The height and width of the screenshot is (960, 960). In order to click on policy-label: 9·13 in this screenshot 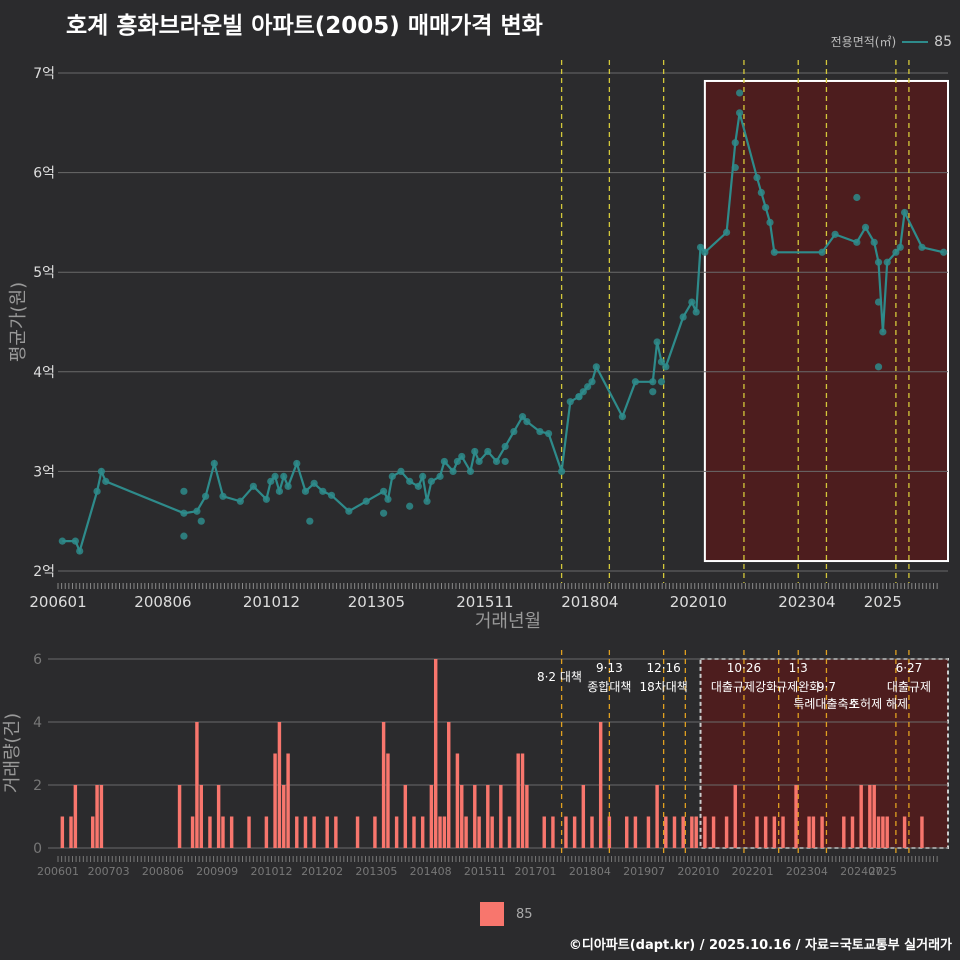, I will do `click(609, 668)`.